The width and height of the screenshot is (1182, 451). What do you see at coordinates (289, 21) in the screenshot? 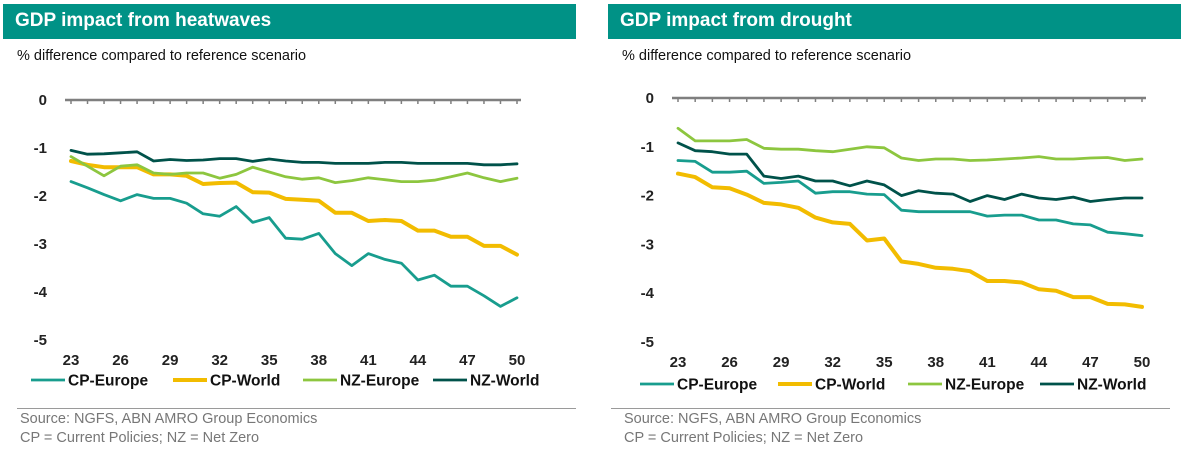
I see `title-bar: GDP impact from heatwaves` at bounding box center [289, 21].